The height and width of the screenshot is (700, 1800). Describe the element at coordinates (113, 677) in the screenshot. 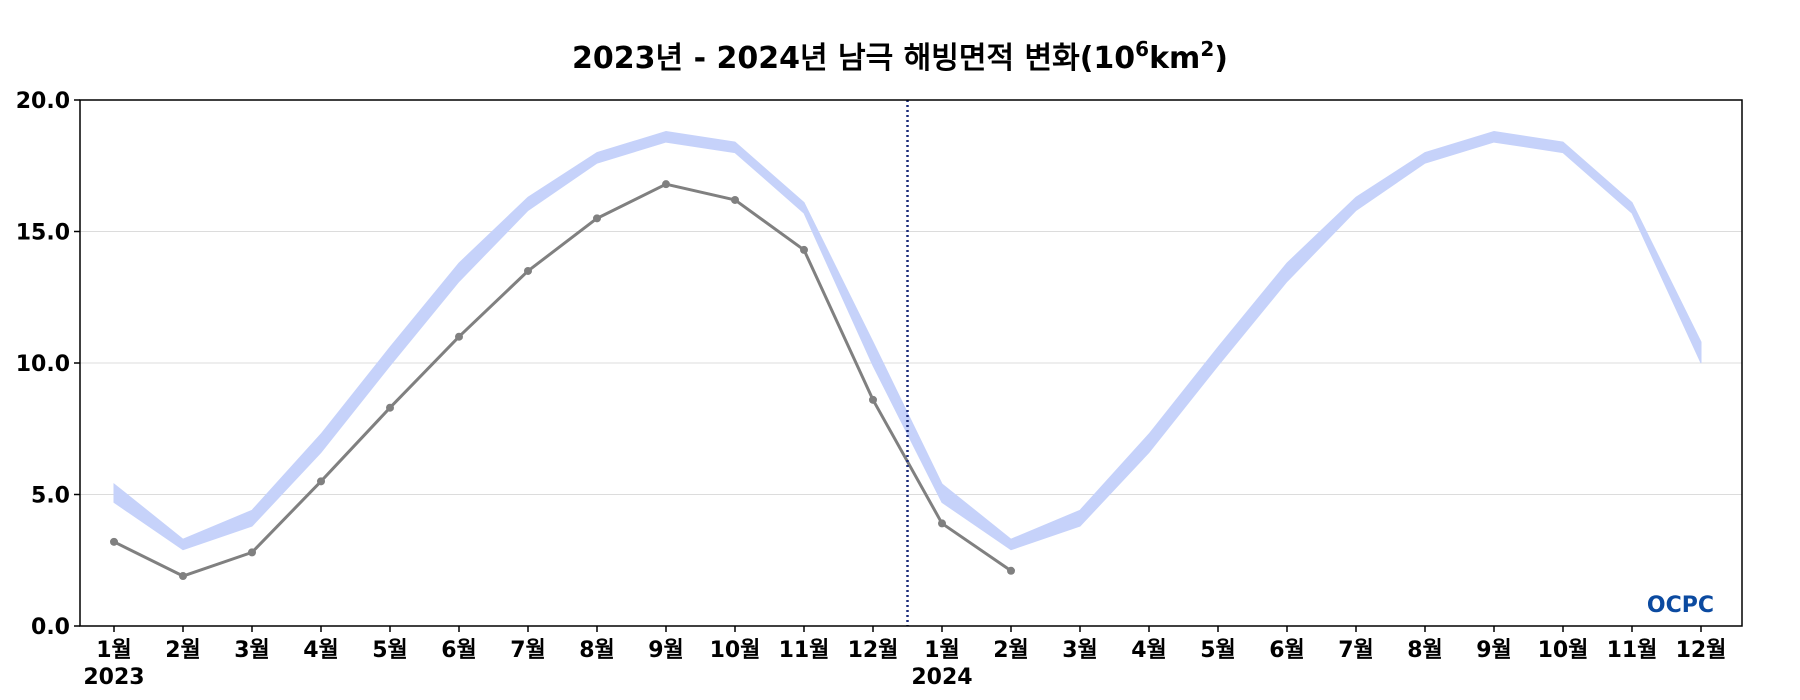

I see `x-year-label: 2023` at that location.